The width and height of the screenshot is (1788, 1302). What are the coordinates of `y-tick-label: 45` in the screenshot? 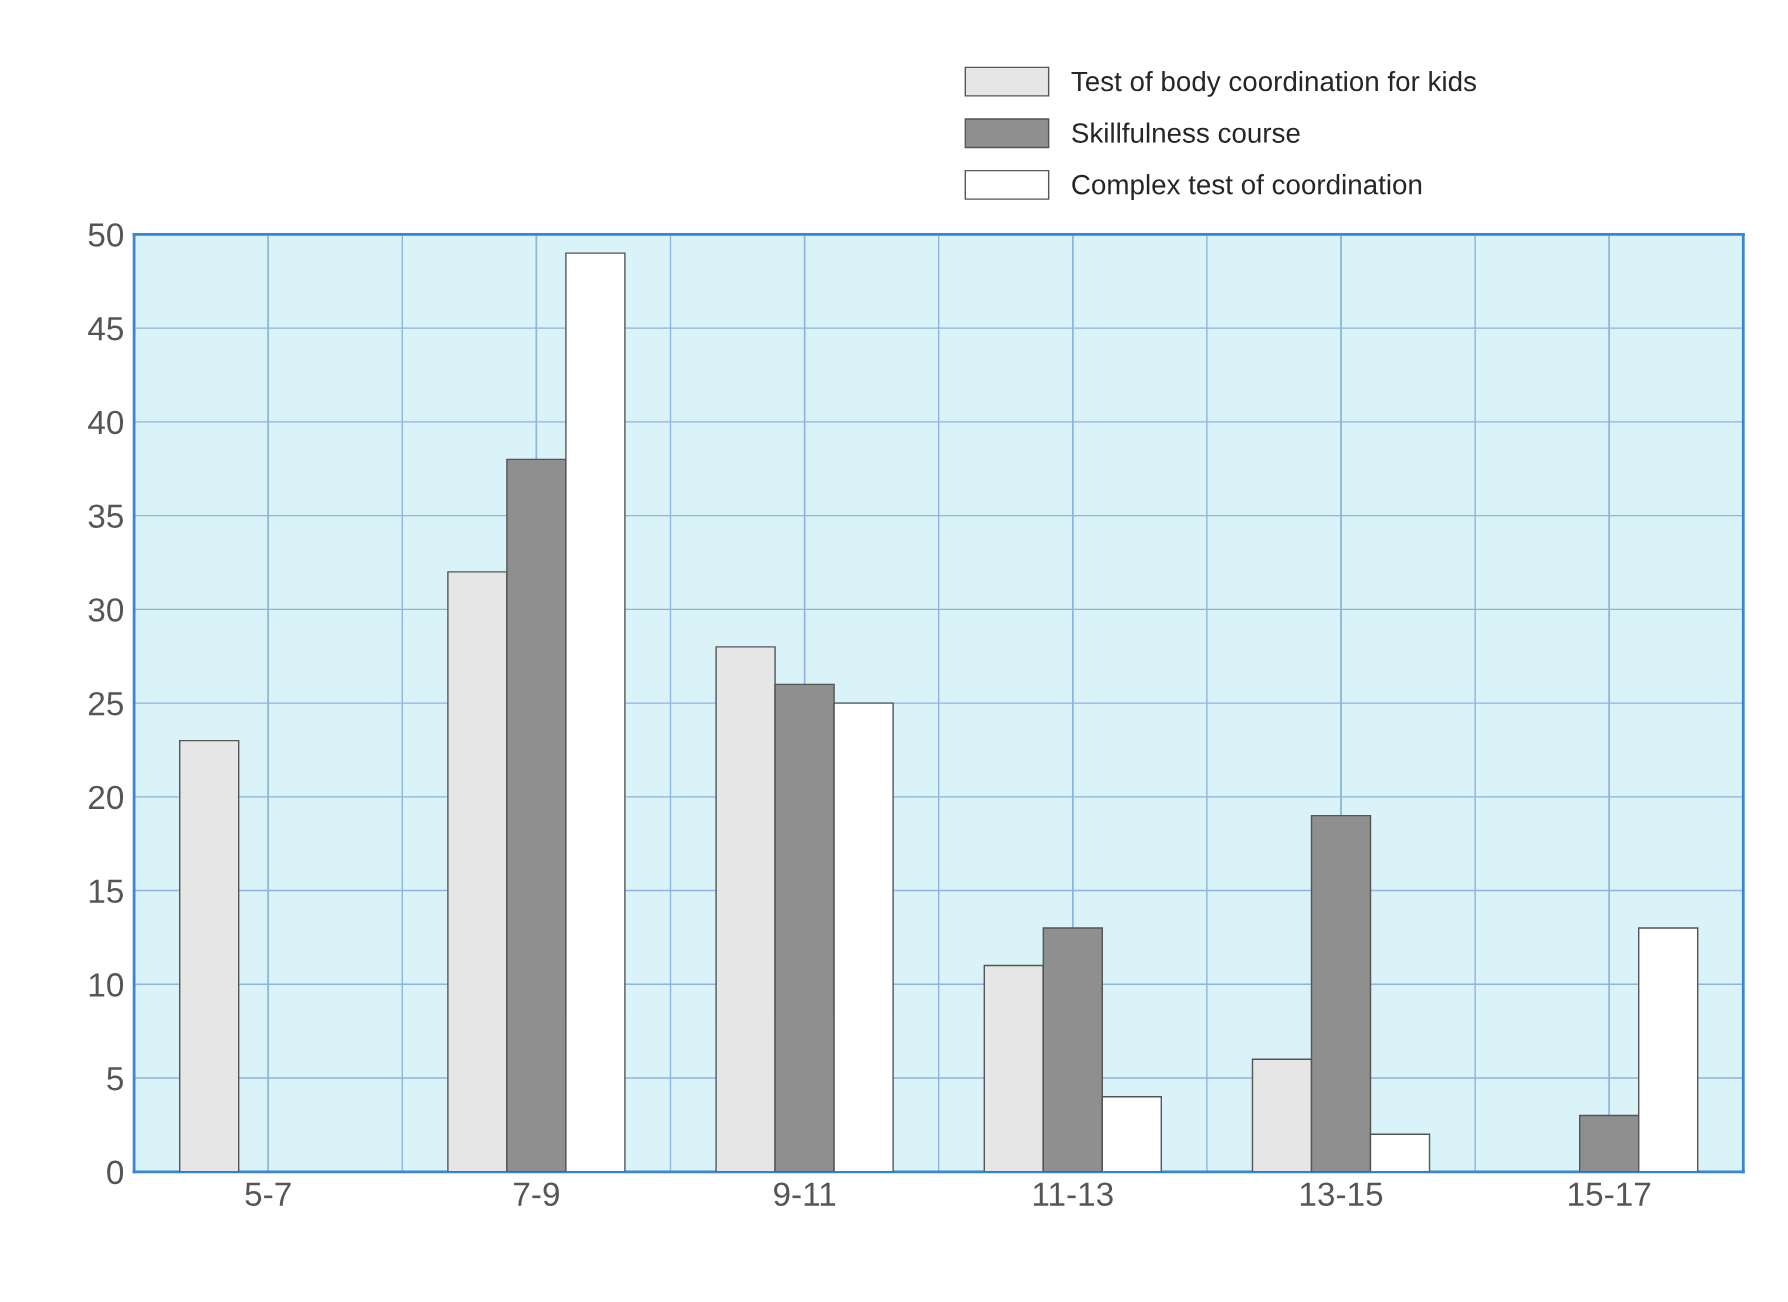 It's located at (105, 329).